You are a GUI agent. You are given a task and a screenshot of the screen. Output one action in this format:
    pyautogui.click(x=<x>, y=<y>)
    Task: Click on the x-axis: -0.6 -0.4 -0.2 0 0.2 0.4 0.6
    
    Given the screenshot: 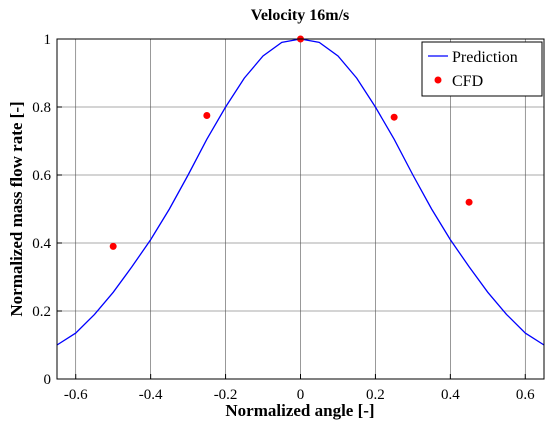 What is the action you would take?
    pyautogui.click(x=299, y=388)
    